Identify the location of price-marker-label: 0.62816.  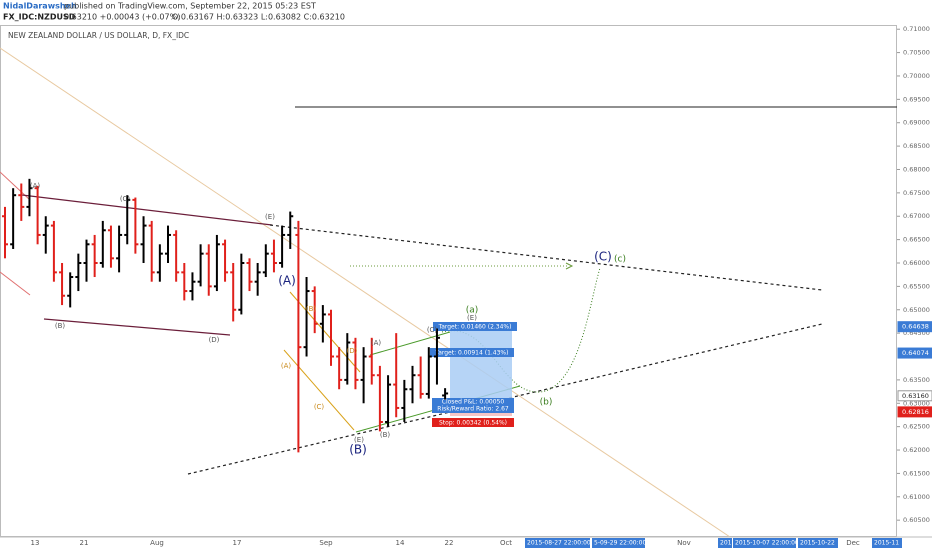
(915, 412).